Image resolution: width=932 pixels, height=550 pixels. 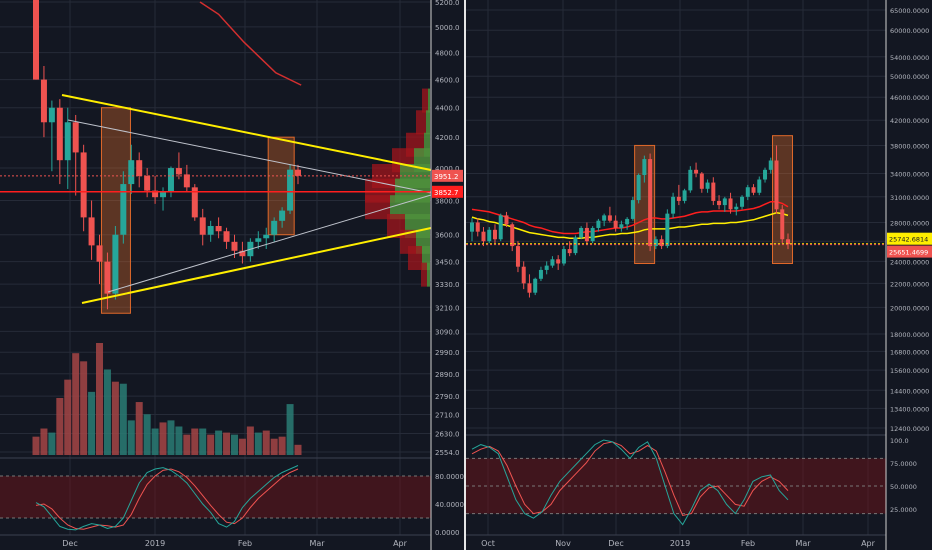 I want to click on price-tick-label: 4800.0, so click(x=447, y=54).